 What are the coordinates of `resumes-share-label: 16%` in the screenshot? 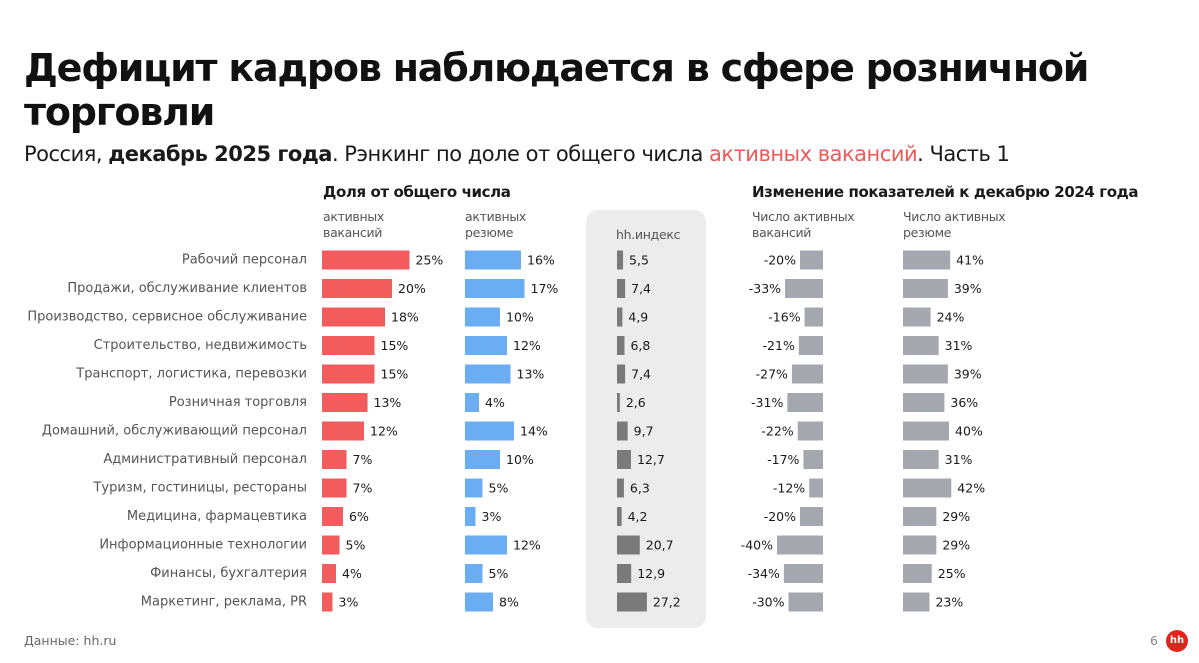 It's located at (541, 260).